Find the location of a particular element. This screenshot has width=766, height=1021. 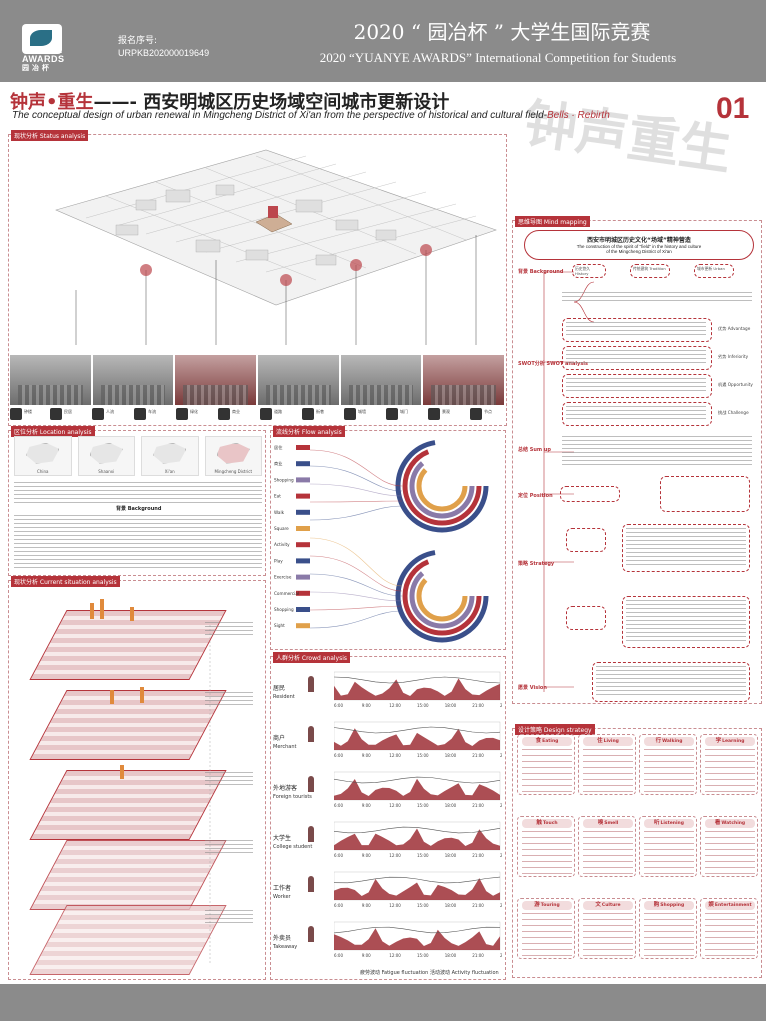

mindmap-background-label: 背景 Background is located at coordinates (541, 272).